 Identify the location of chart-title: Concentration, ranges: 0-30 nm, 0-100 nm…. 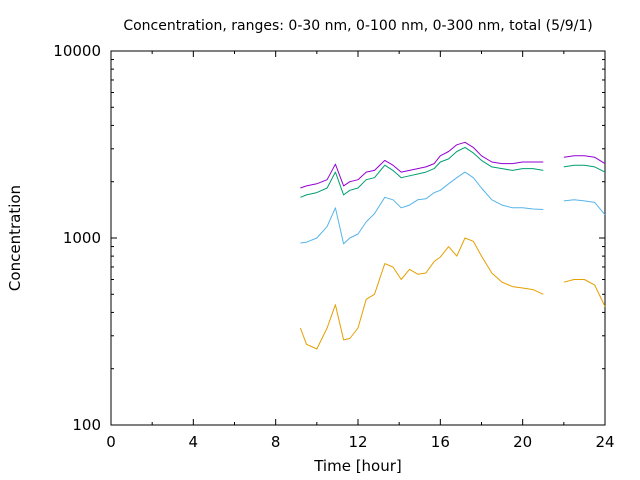
(357, 26).